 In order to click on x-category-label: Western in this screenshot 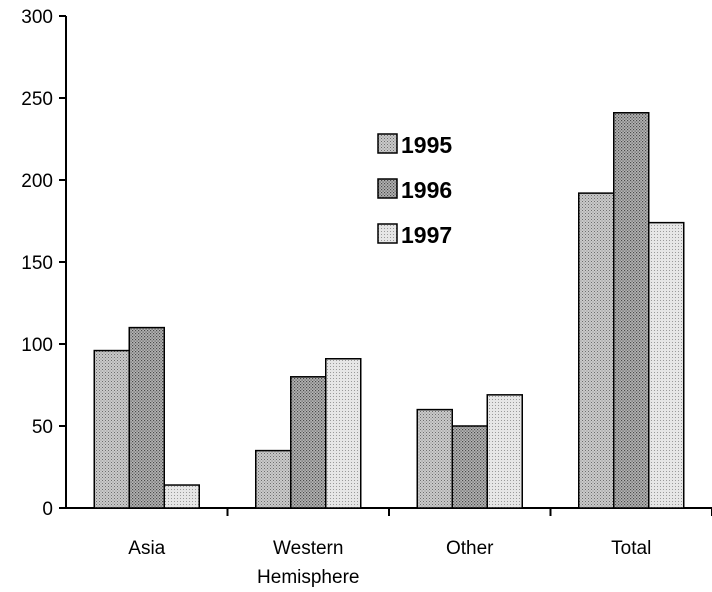, I will do `click(308, 548)`.